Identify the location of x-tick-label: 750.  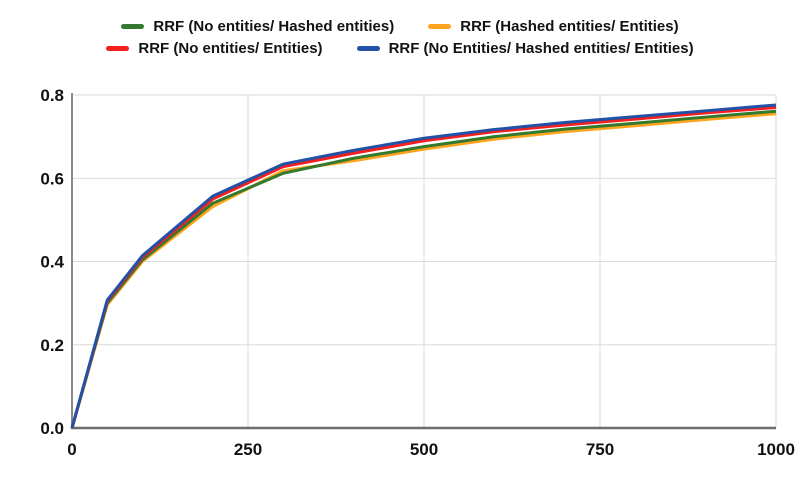
(600, 449).